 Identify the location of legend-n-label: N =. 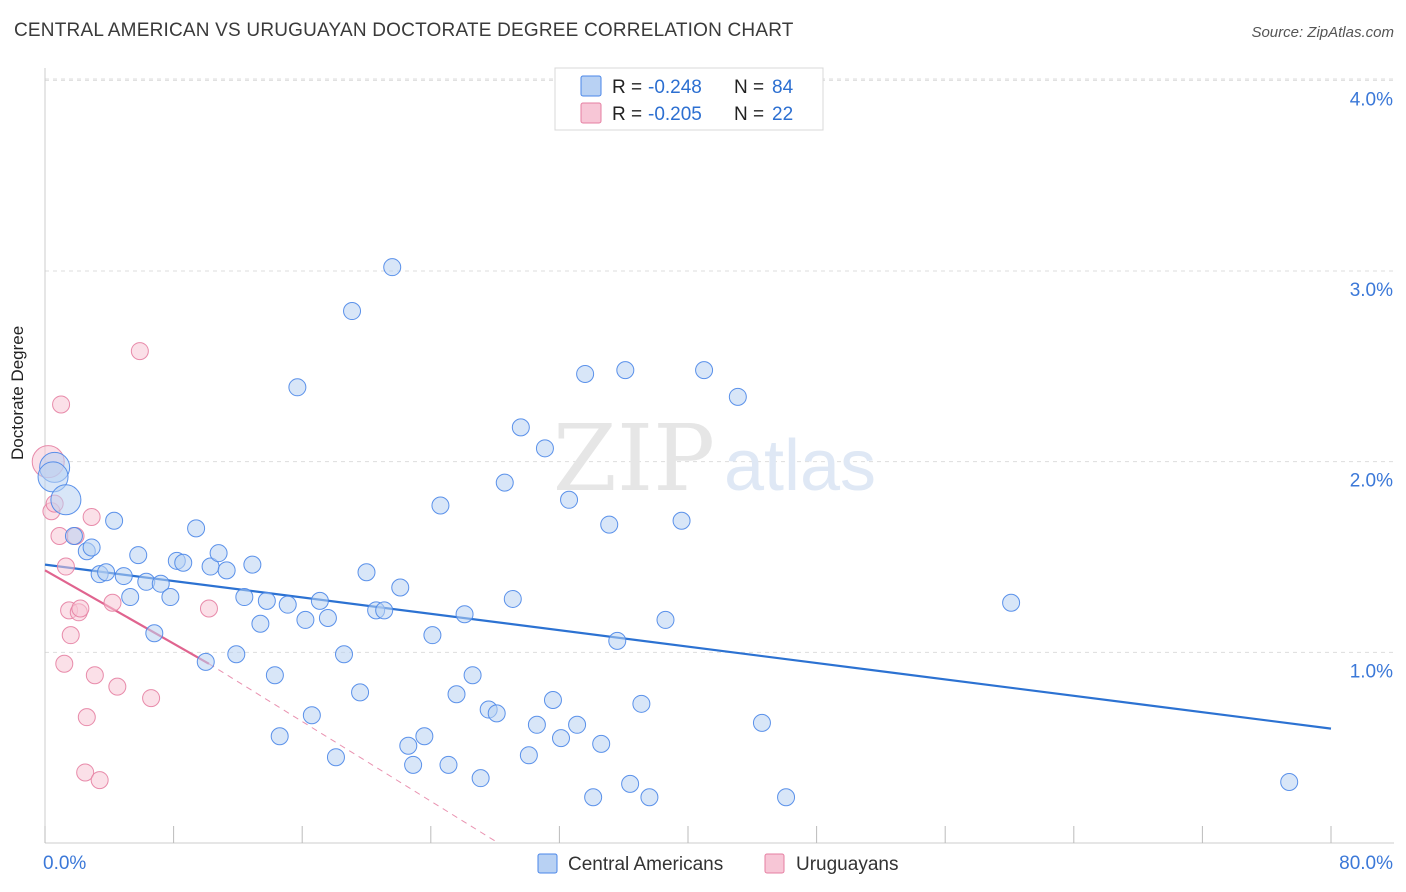
(749, 114).